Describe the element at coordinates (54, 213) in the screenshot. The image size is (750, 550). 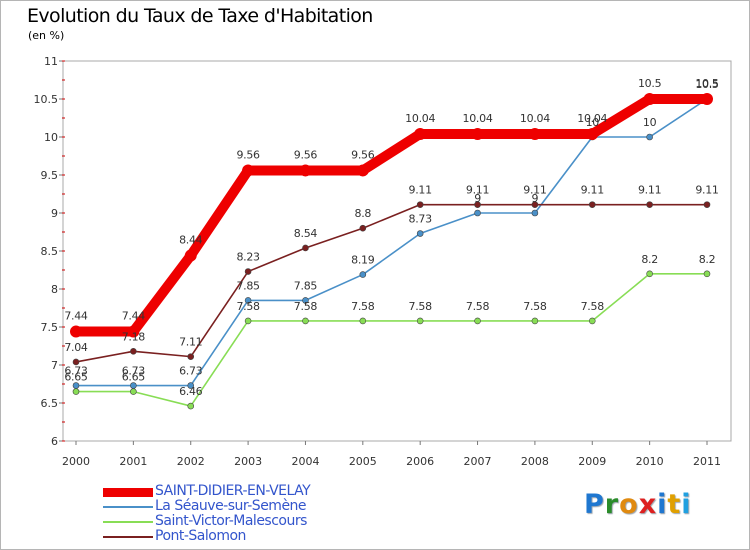
I see `y-tick-label: 9` at that location.